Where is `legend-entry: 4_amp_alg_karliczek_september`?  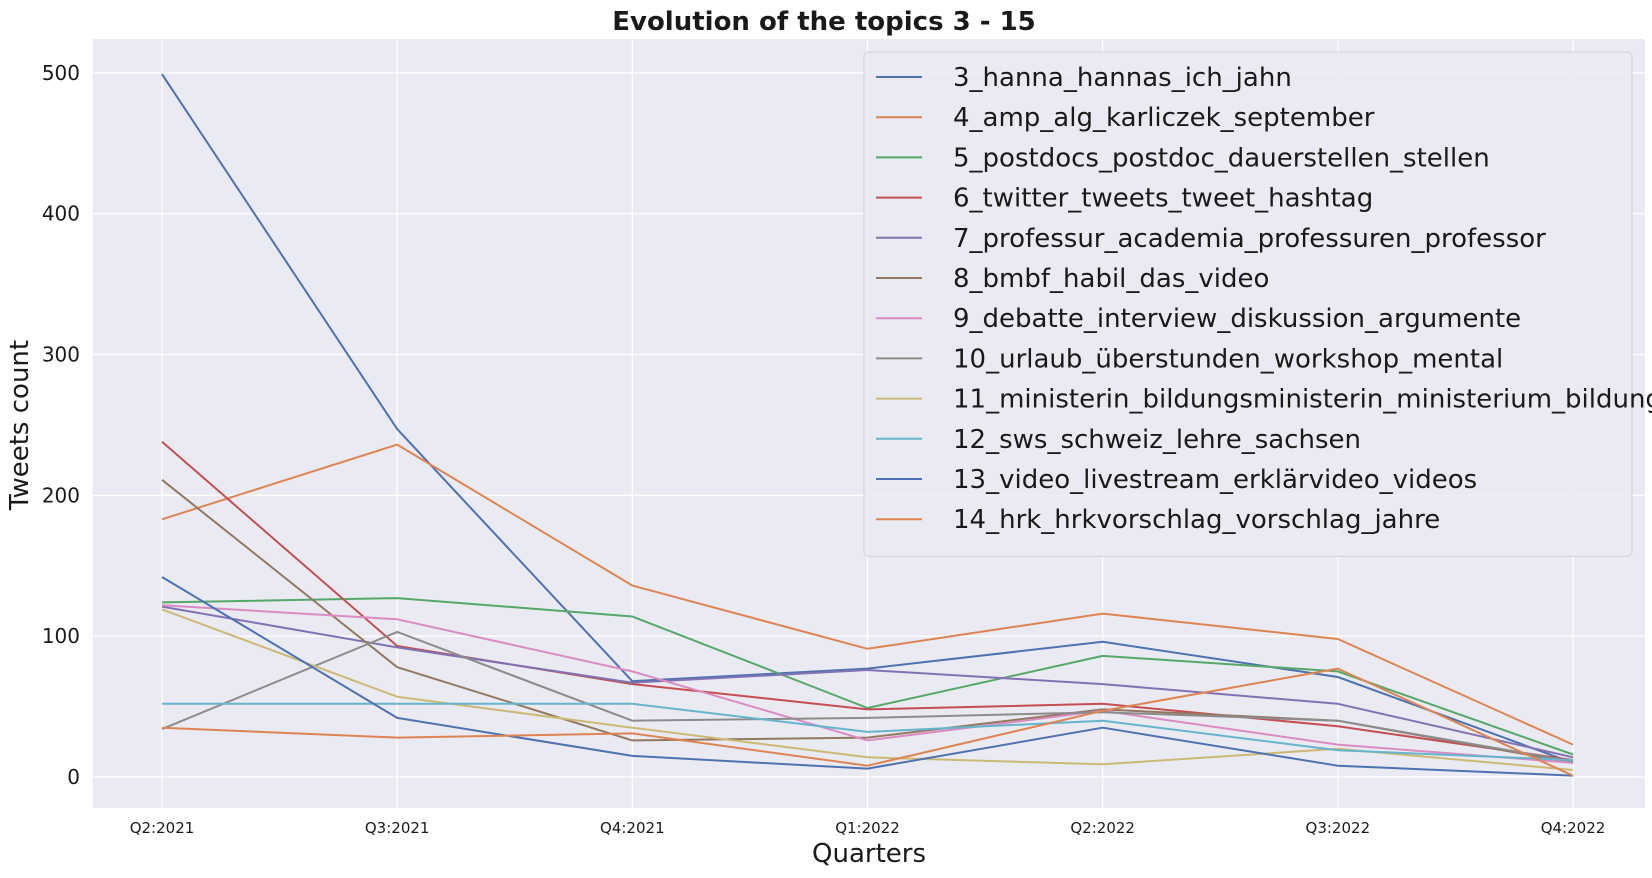 legend-entry: 4_amp_alg_karliczek_september is located at coordinates (1164, 118).